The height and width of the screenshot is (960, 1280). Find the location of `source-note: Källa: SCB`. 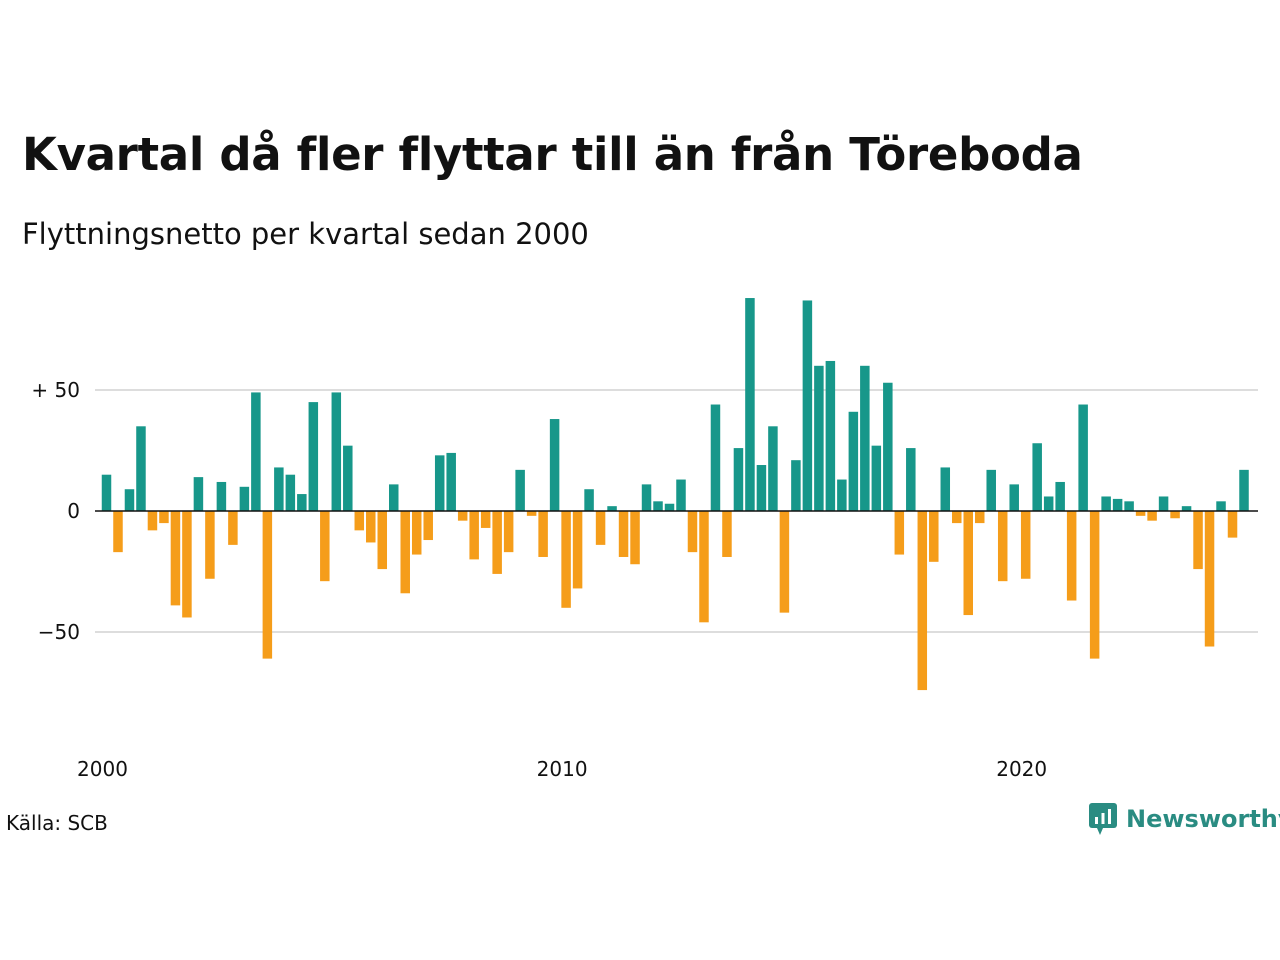

source-note: Källa: SCB is located at coordinates (57, 823).